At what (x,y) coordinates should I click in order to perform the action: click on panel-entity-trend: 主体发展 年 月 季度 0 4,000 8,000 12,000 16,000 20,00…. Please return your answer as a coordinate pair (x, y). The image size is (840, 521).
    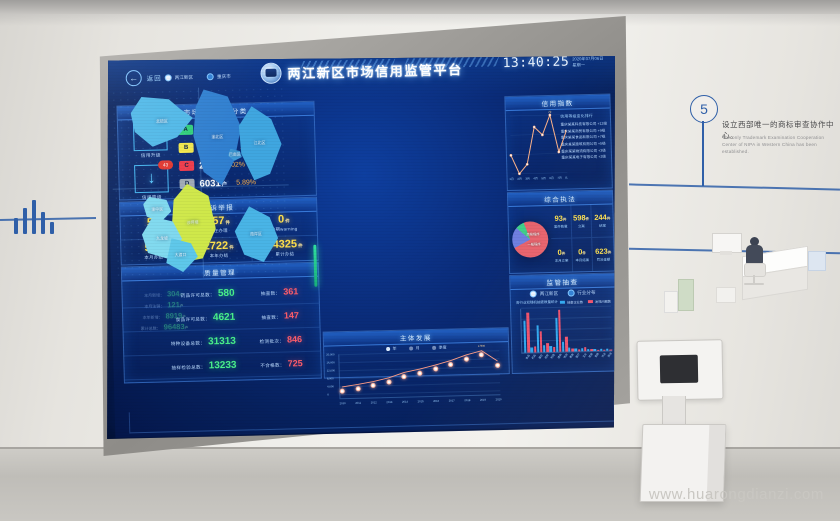
    Looking at the image, I should click on (416, 366).